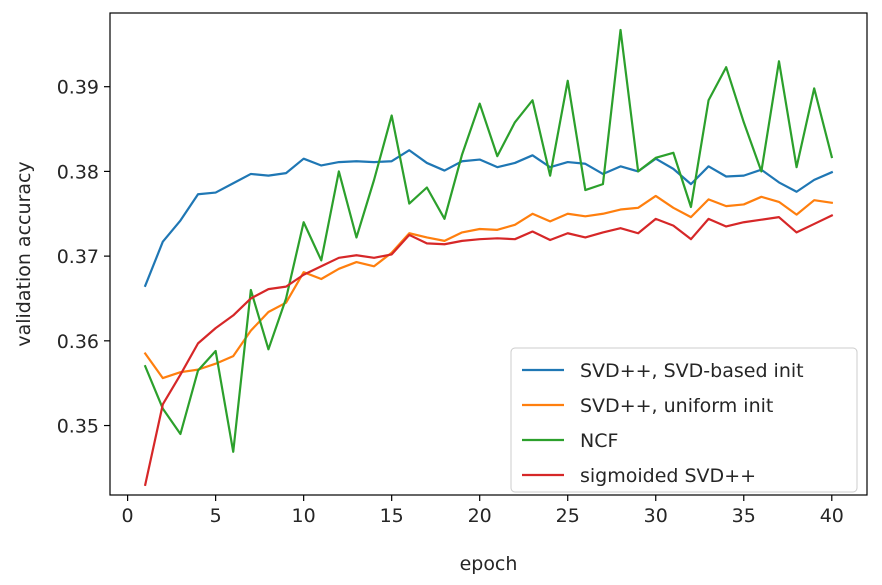  I want to click on x-tick-label: 0, so click(128, 516).